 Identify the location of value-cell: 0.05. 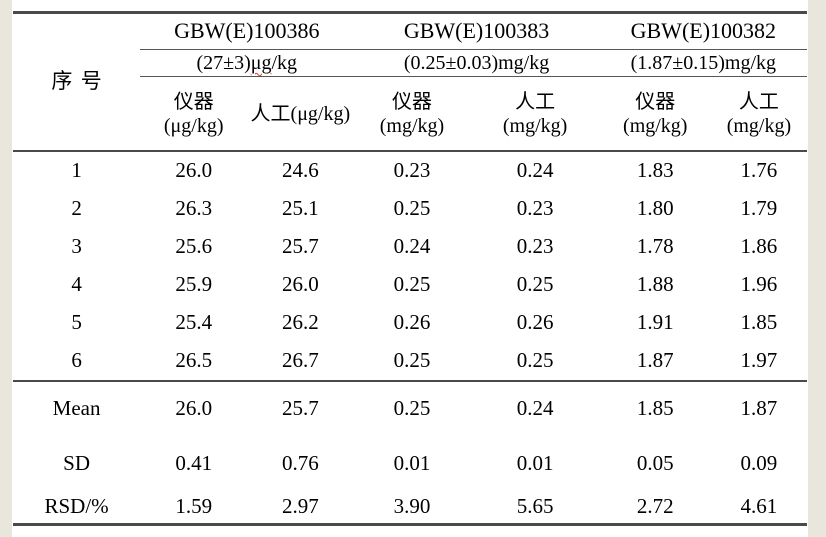
(655, 462).